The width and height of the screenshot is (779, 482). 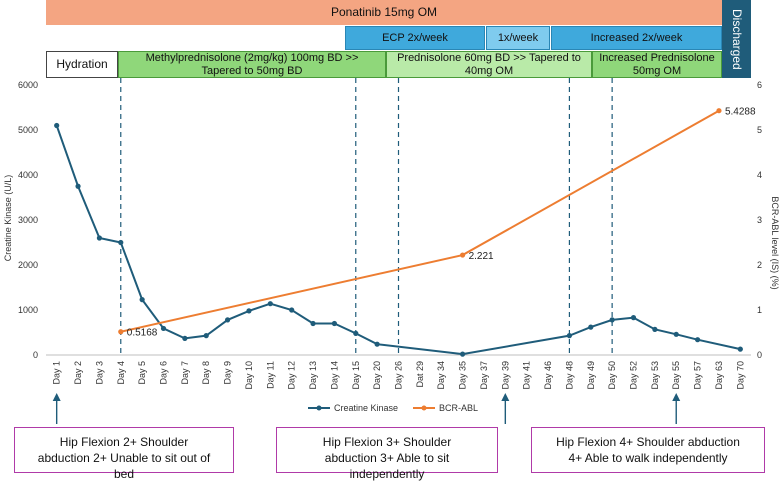 I want to click on legend-bcr-marker, so click(x=424, y=408).